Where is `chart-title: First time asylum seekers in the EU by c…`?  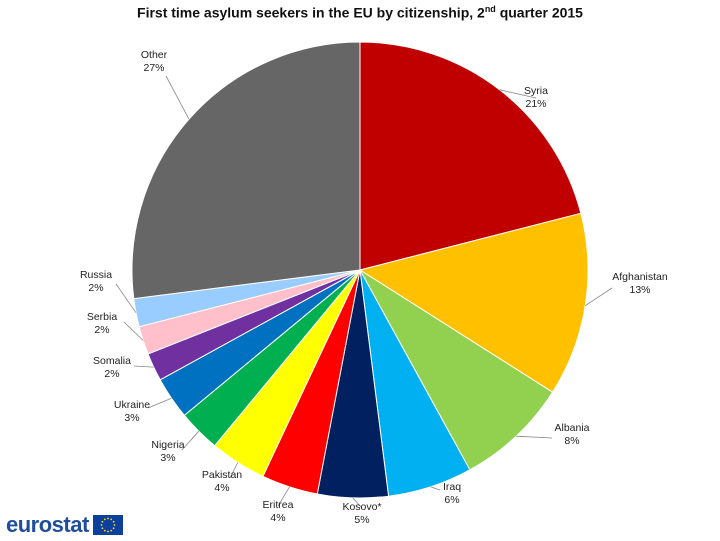
chart-title: First time asylum seekers in the EU by c… is located at coordinates (360, 12).